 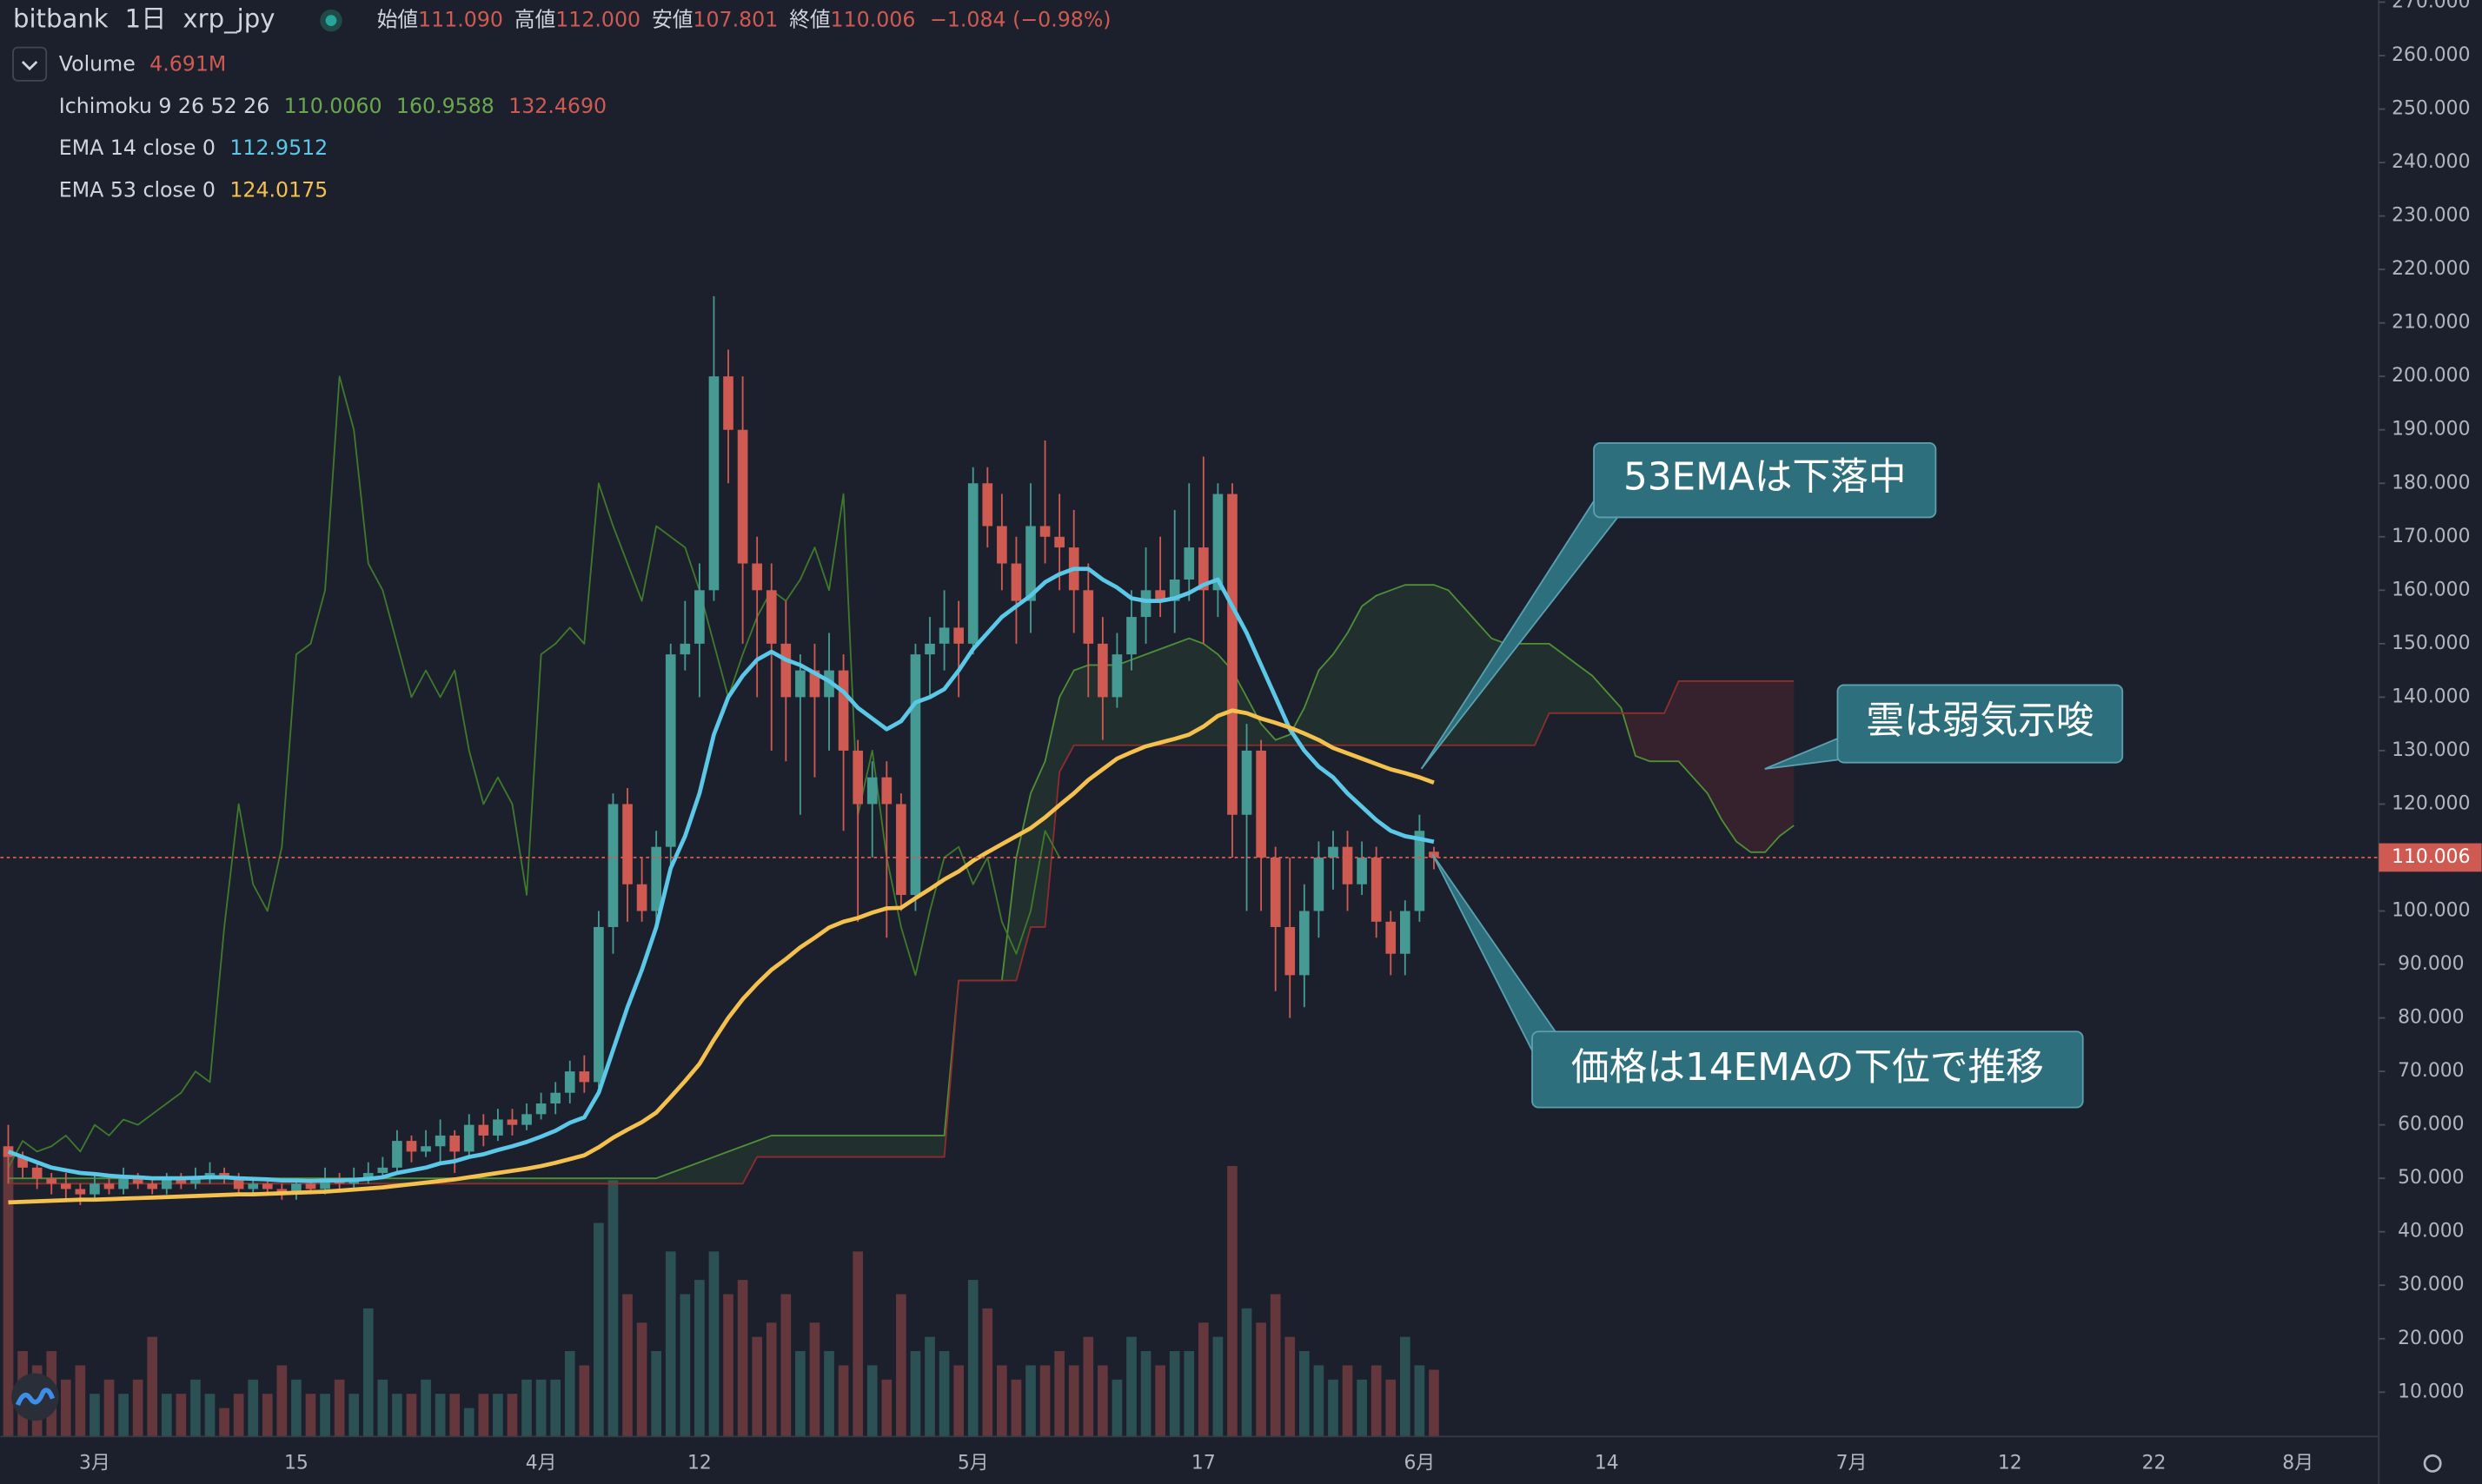 What do you see at coordinates (2431, 536) in the screenshot?
I see `y-tick-label: 170.000` at bounding box center [2431, 536].